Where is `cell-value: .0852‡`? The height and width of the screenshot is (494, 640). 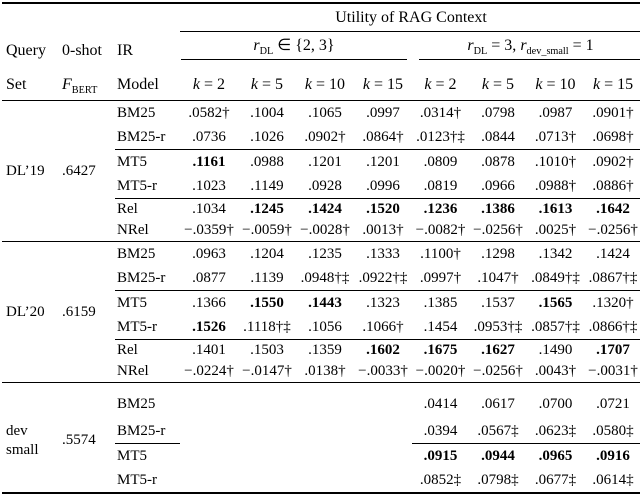 cell-value: .0852‡ is located at coordinates (440, 479).